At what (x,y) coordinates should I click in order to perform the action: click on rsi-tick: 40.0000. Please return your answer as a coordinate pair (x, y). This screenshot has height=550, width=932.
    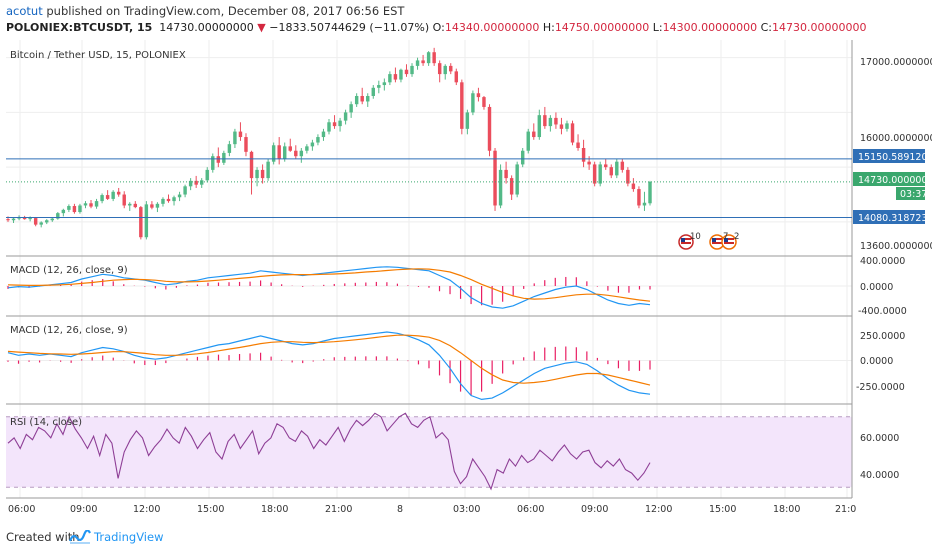
    Looking at the image, I should click on (879, 475).